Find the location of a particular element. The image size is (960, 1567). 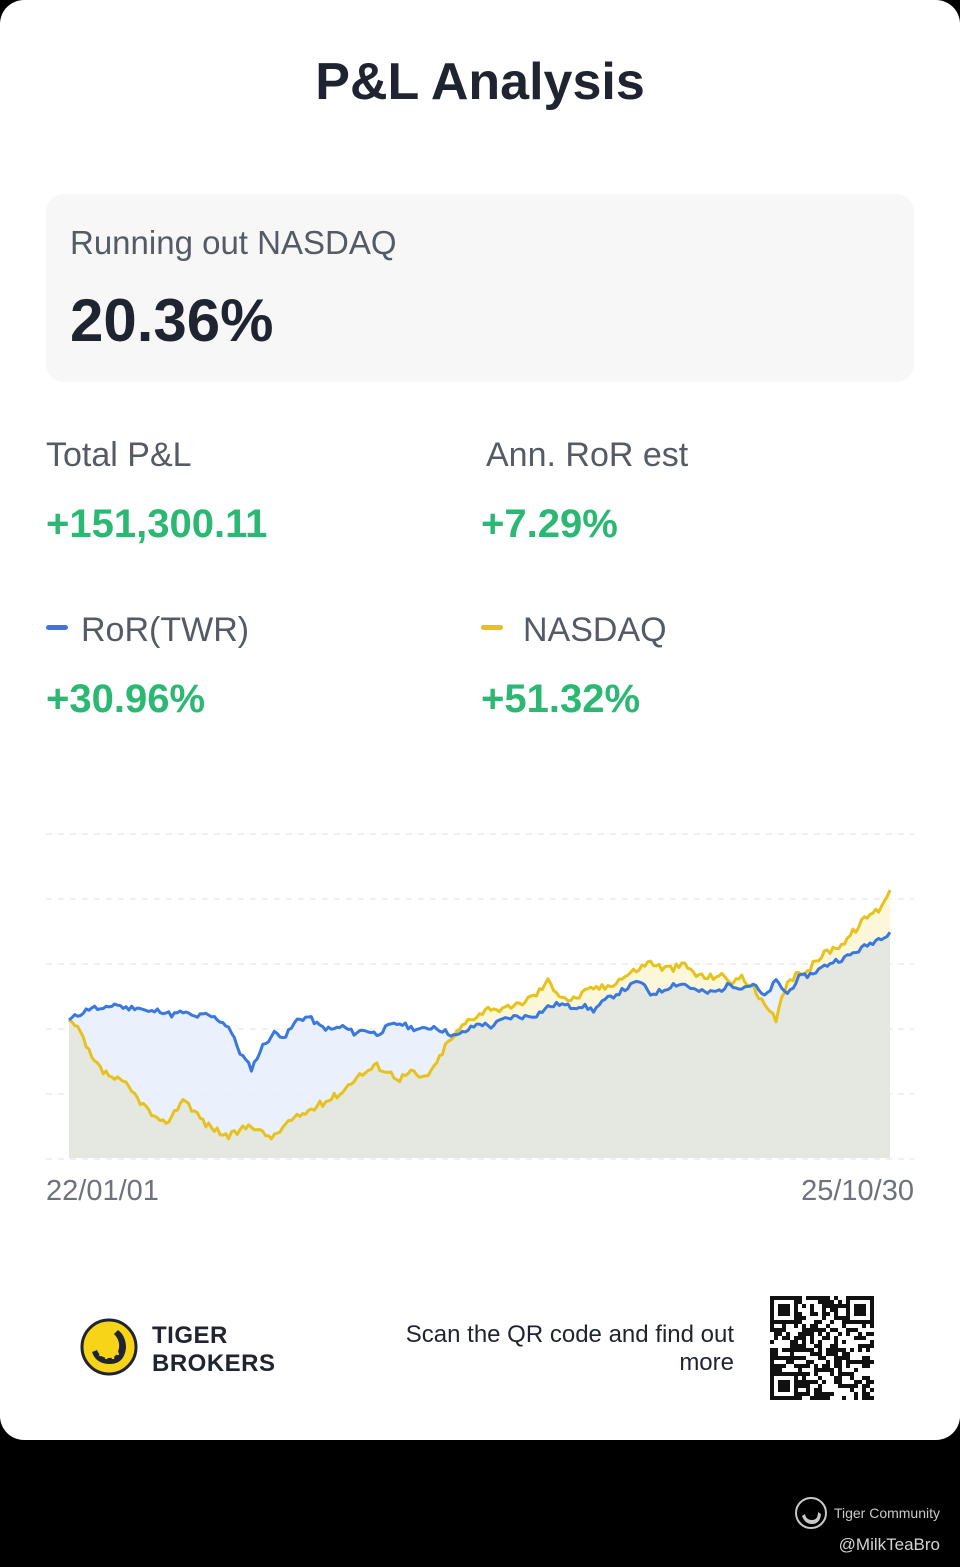

nasdaq-legend-swatch is located at coordinates (492, 627).